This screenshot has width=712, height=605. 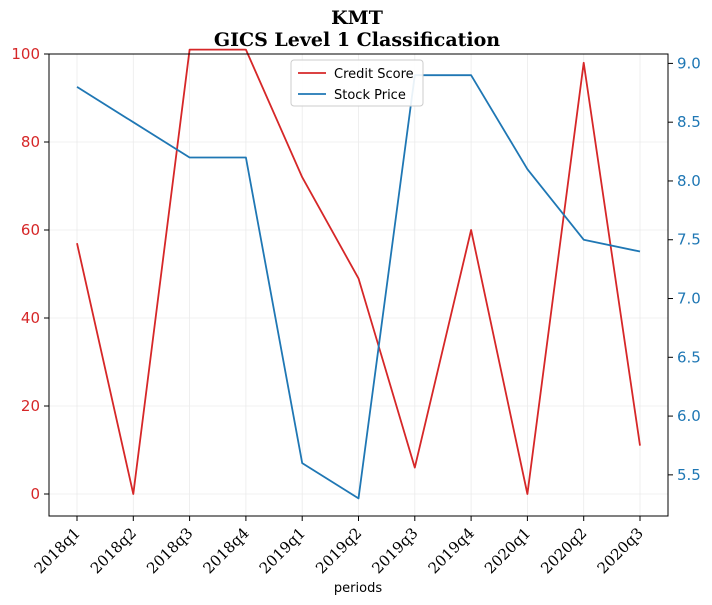 I want to click on x-axis-label: periods, so click(x=358, y=588).